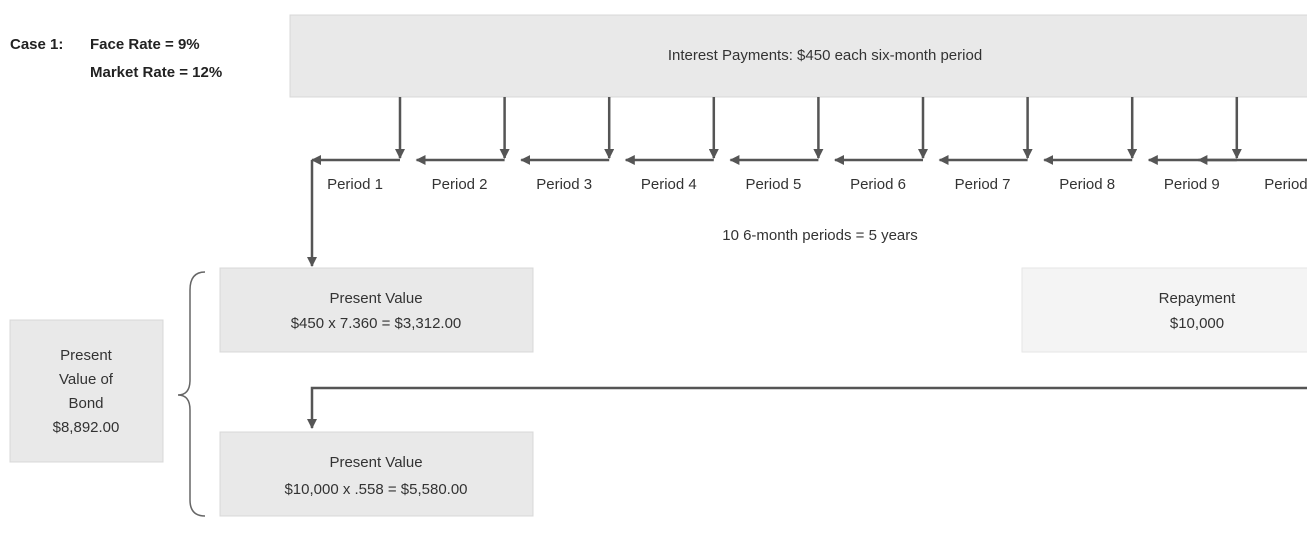  I want to click on repayment-amount: $10,000, so click(1197, 323).